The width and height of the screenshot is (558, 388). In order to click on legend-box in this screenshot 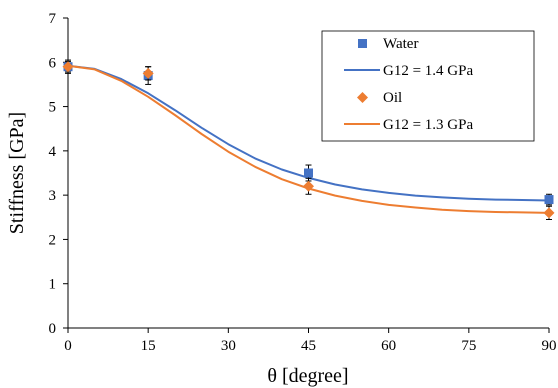, I will do `click(428, 86)`.